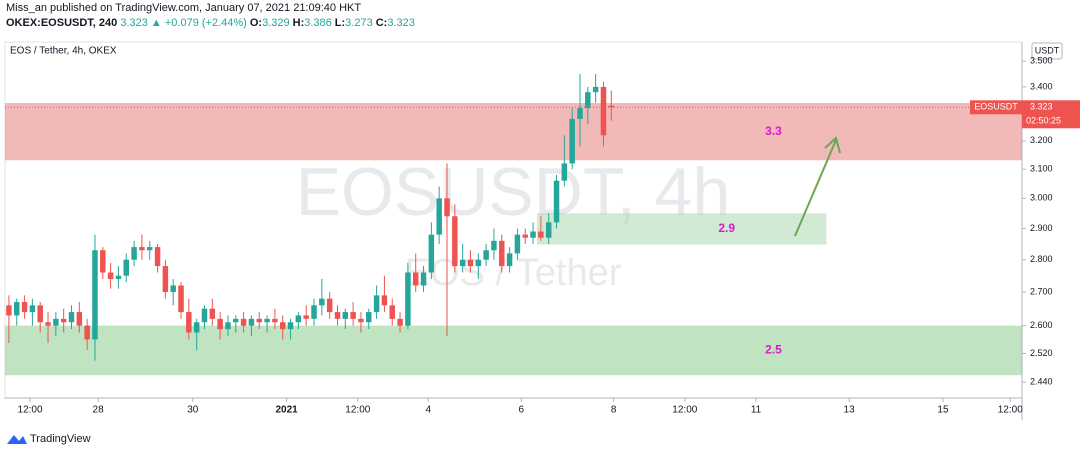 The height and width of the screenshot is (454, 1080). Describe the element at coordinates (614, 410) in the screenshot. I see `x-tick-label: 8` at that location.